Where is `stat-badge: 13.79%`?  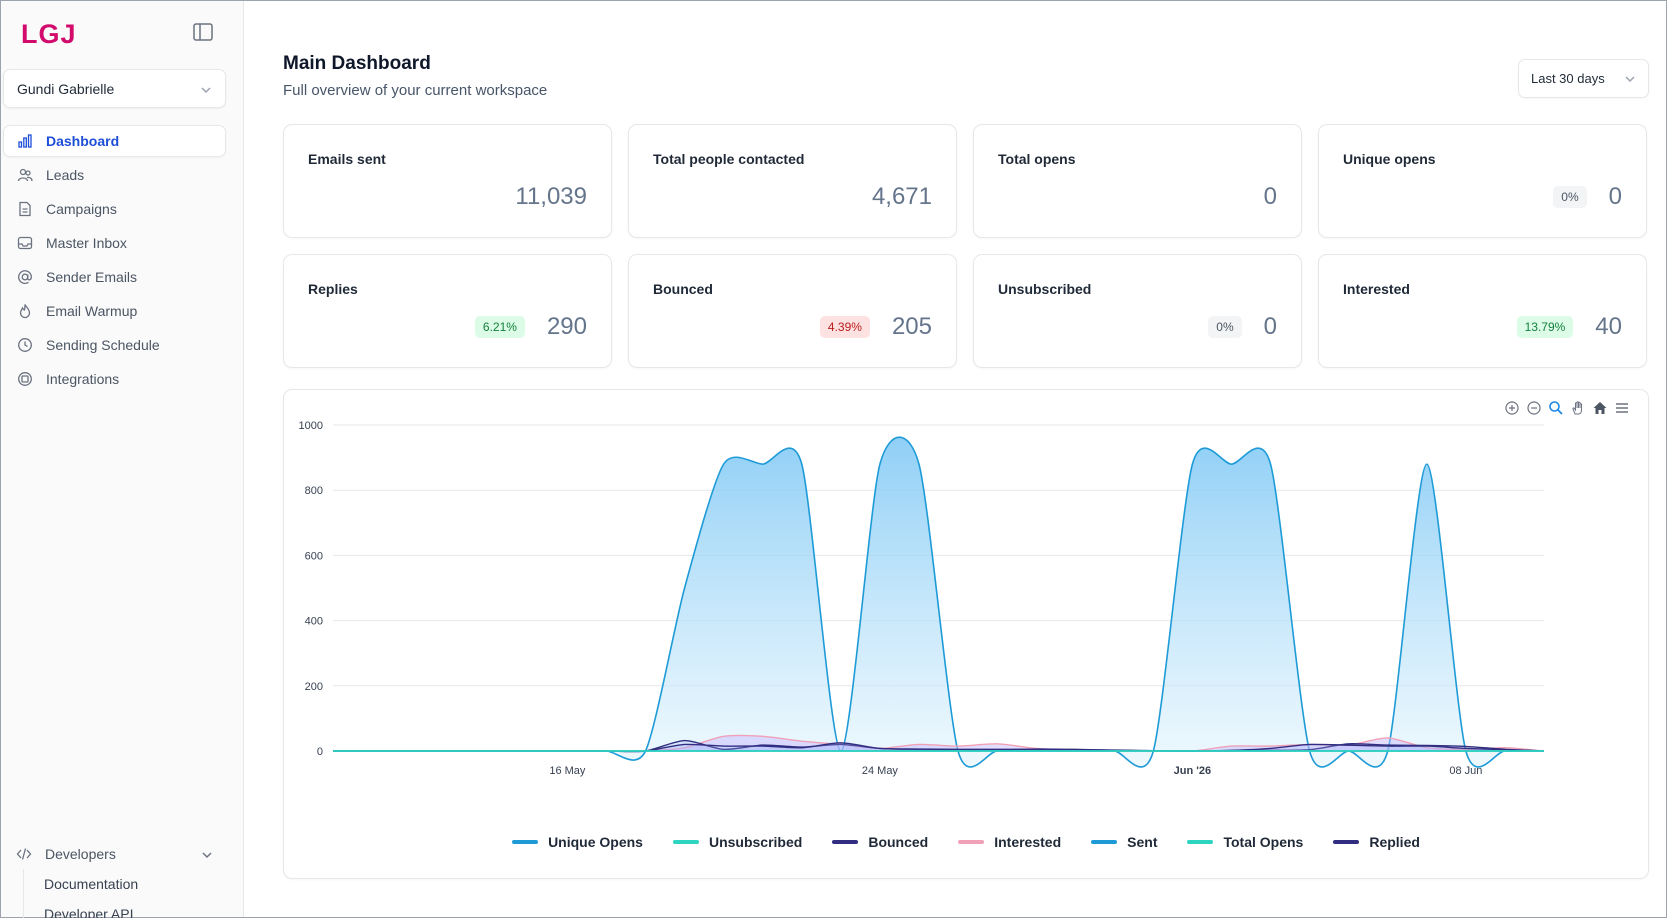 stat-badge: 13.79% is located at coordinates (1545, 327).